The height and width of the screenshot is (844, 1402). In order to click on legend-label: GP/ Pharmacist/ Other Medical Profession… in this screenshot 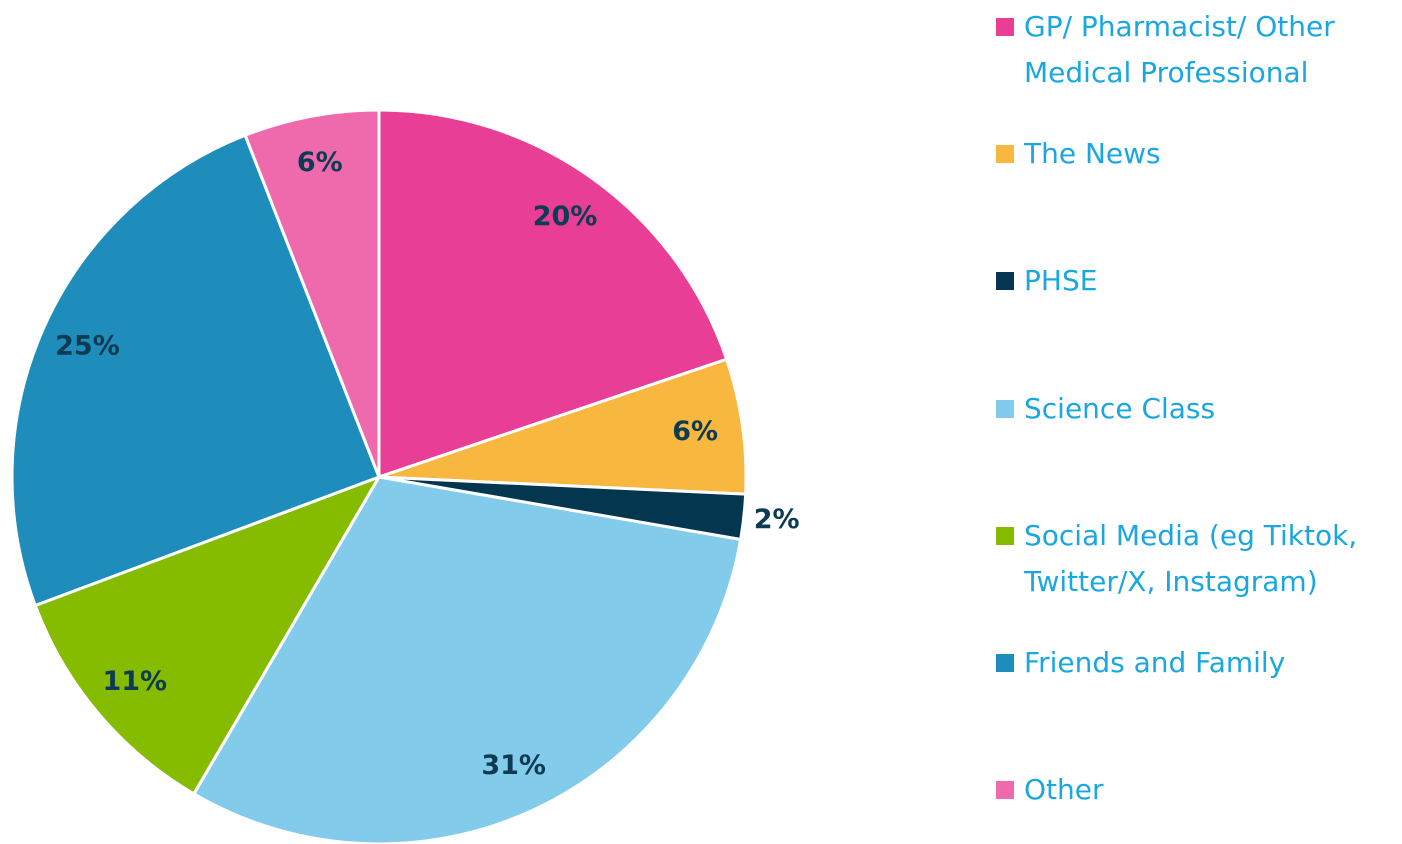, I will do `click(1179, 49)`.